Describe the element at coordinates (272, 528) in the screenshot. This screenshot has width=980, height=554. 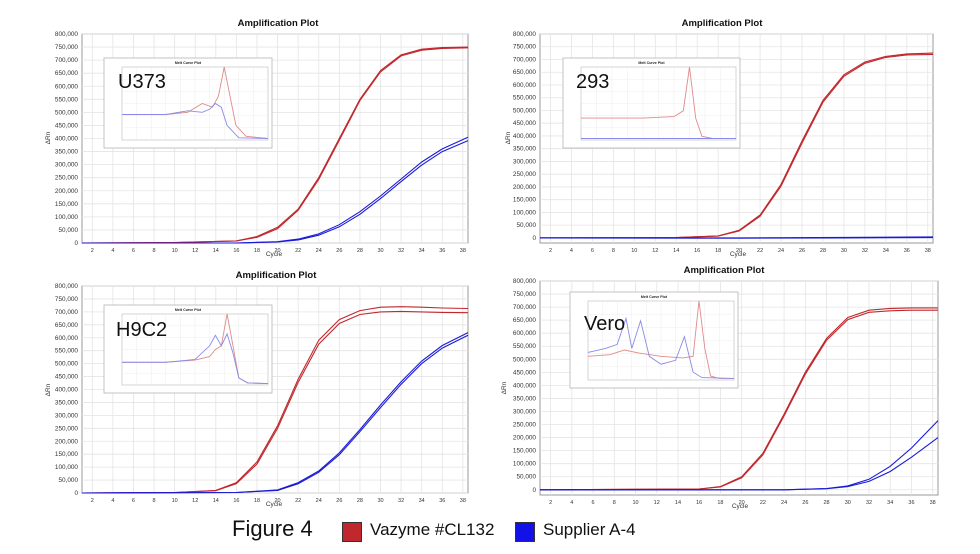
I see `figure-label: Figure 4` at that location.